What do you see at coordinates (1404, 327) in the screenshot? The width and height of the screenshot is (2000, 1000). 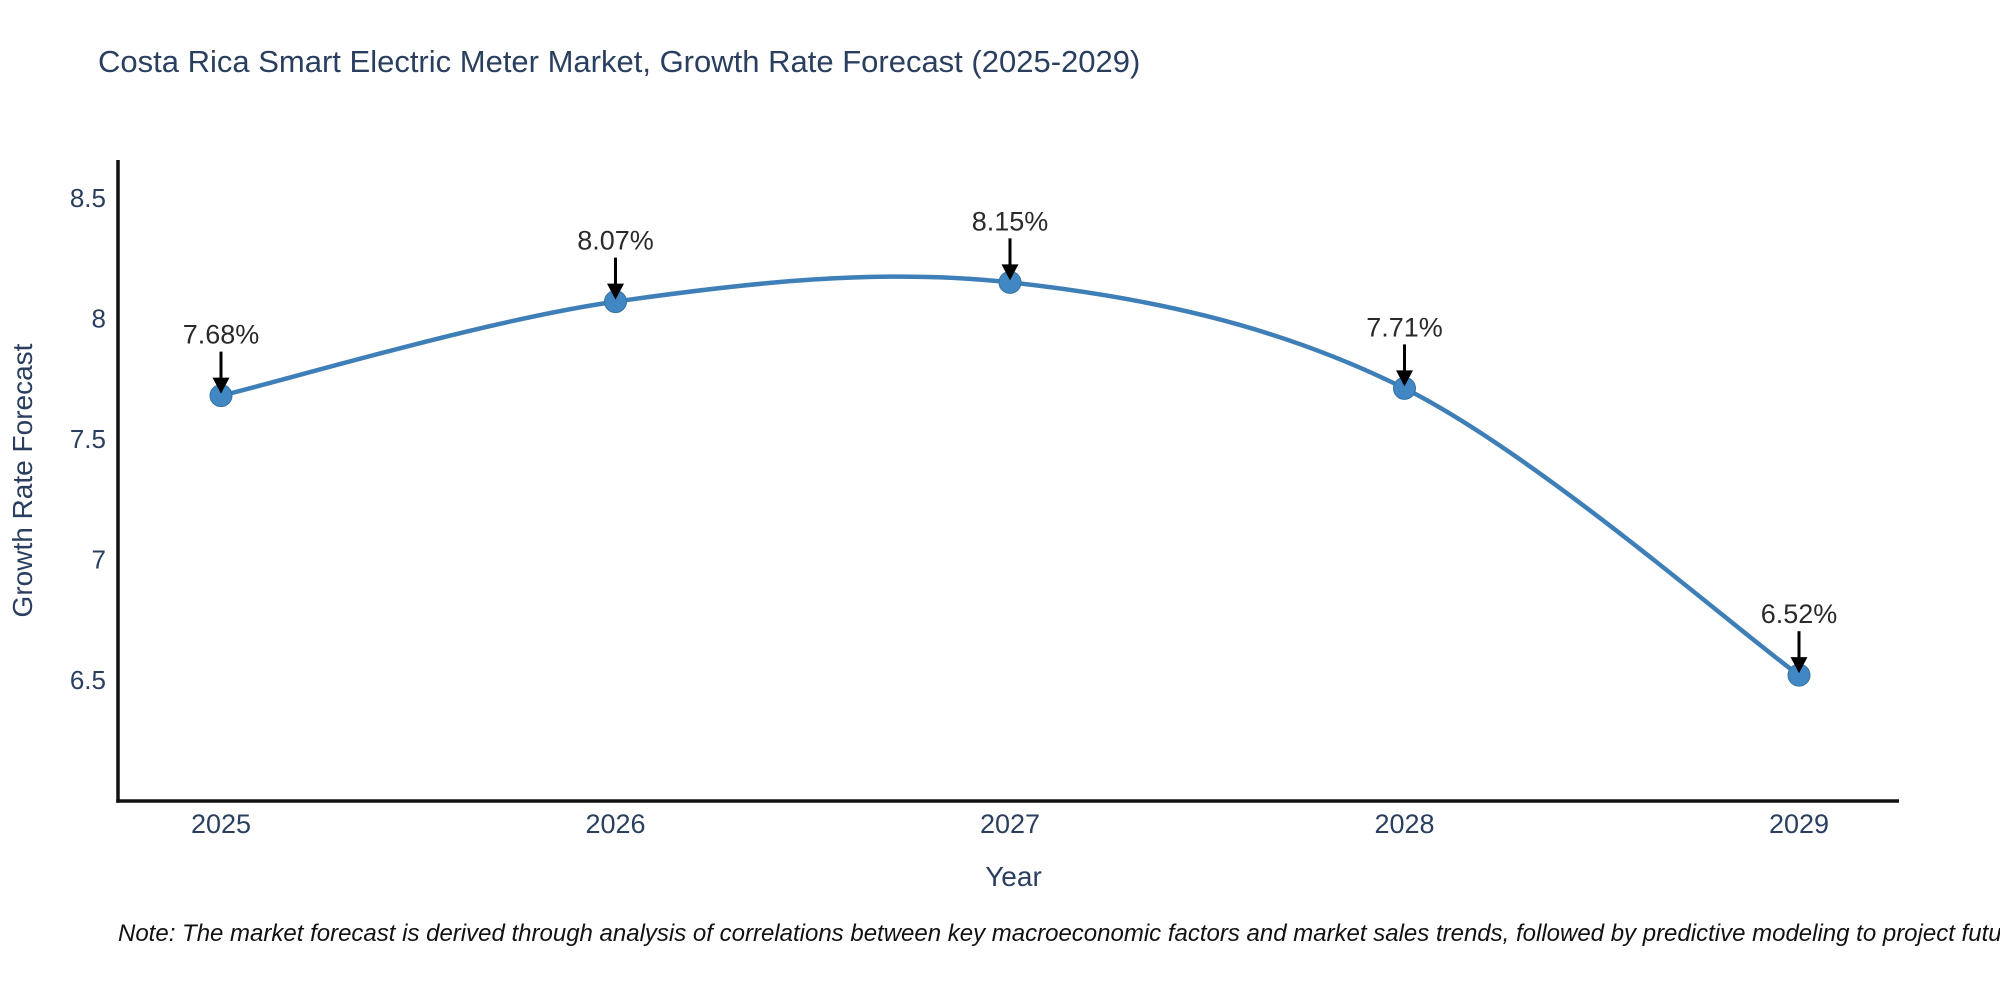 I see `data-point-label: 7.71%` at bounding box center [1404, 327].